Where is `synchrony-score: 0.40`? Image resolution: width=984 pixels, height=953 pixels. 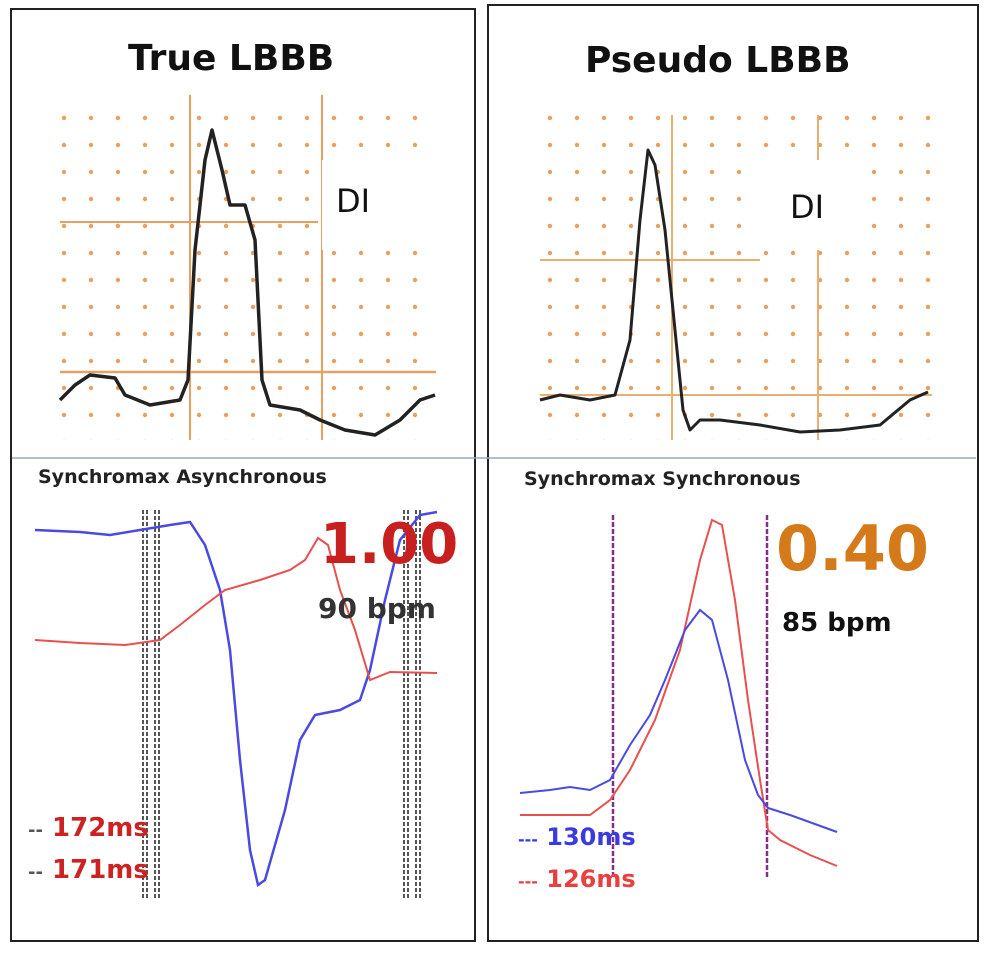 synchrony-score: 0.40 is located at coordinates (852, 548).